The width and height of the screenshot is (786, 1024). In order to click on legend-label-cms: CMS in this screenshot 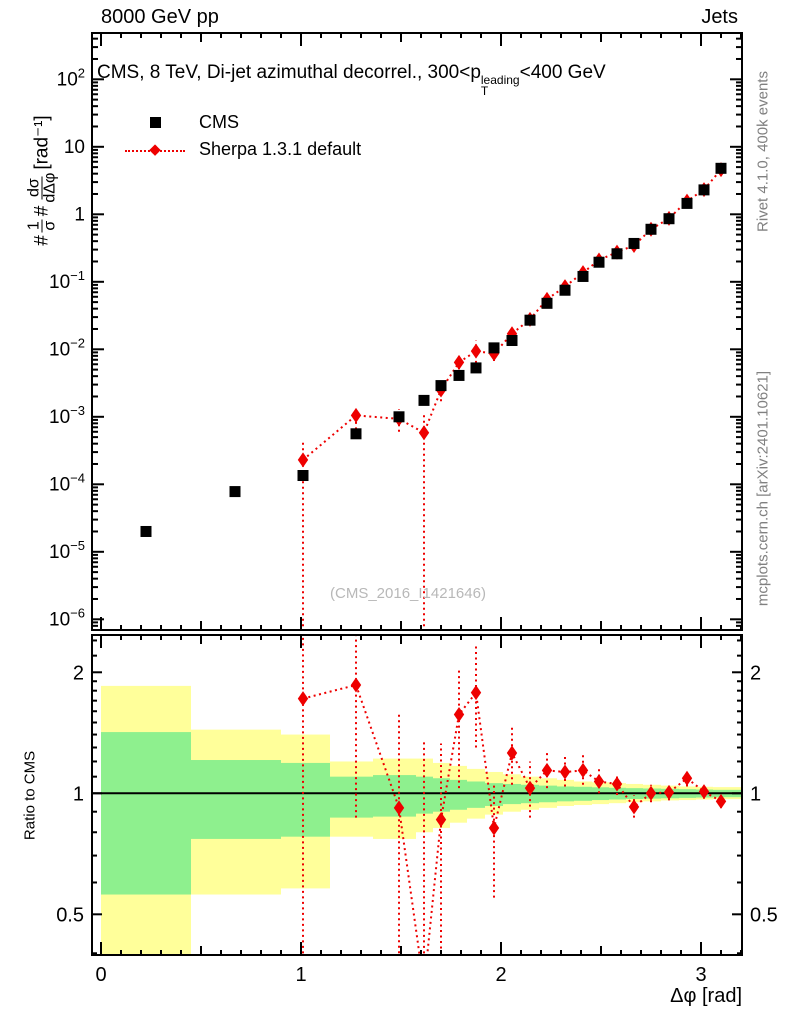, I will do `click(219, 122)`.